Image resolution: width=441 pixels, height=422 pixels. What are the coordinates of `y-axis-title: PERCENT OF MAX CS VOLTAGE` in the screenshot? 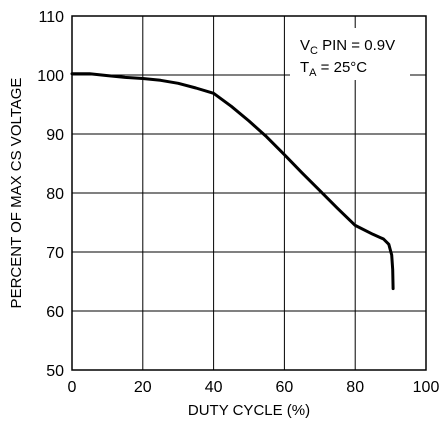 It's located at (16, 193).